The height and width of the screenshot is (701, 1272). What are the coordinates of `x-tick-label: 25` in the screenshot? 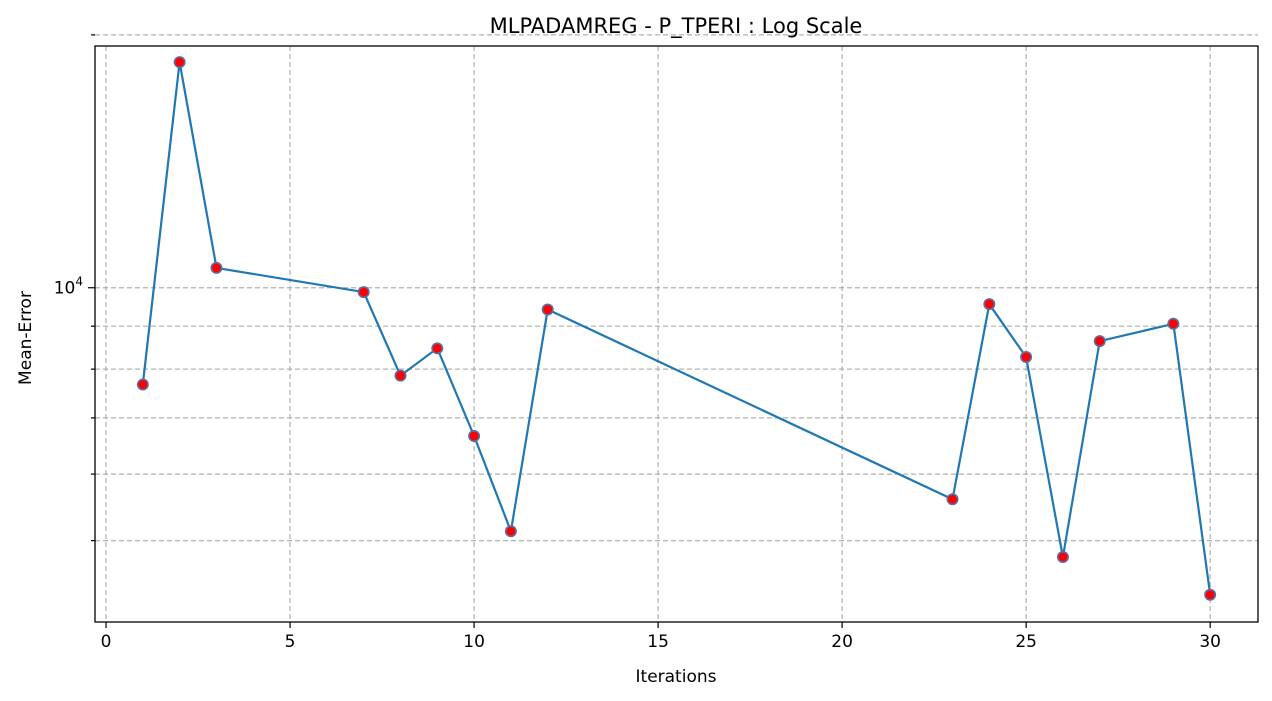 It's located at (1026, 642).